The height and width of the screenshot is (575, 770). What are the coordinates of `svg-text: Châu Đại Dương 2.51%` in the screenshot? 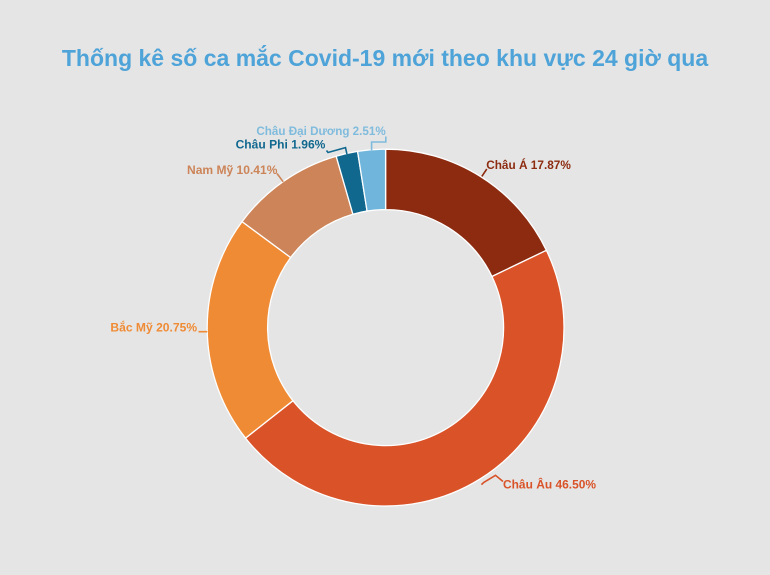 It's located at (321, 131).